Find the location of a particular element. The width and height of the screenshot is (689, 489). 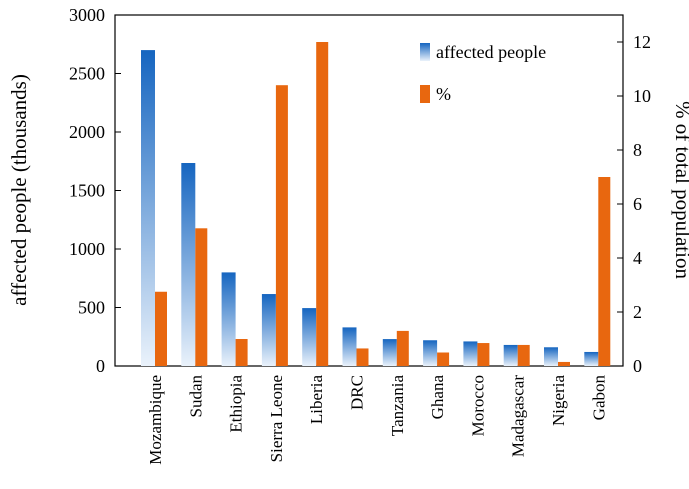

y2-tick-label: 0 is located at coordinates (637, 366).